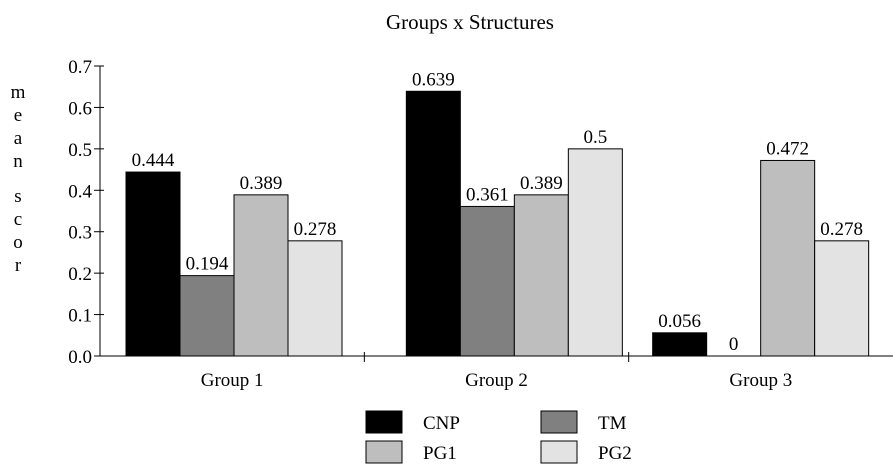 Image resolution: width=893 pixels, height=474 pixels. Describe the element at coordinates (80, 191) in the screenshot. I see `y-tick-label: 0.4` at that location.